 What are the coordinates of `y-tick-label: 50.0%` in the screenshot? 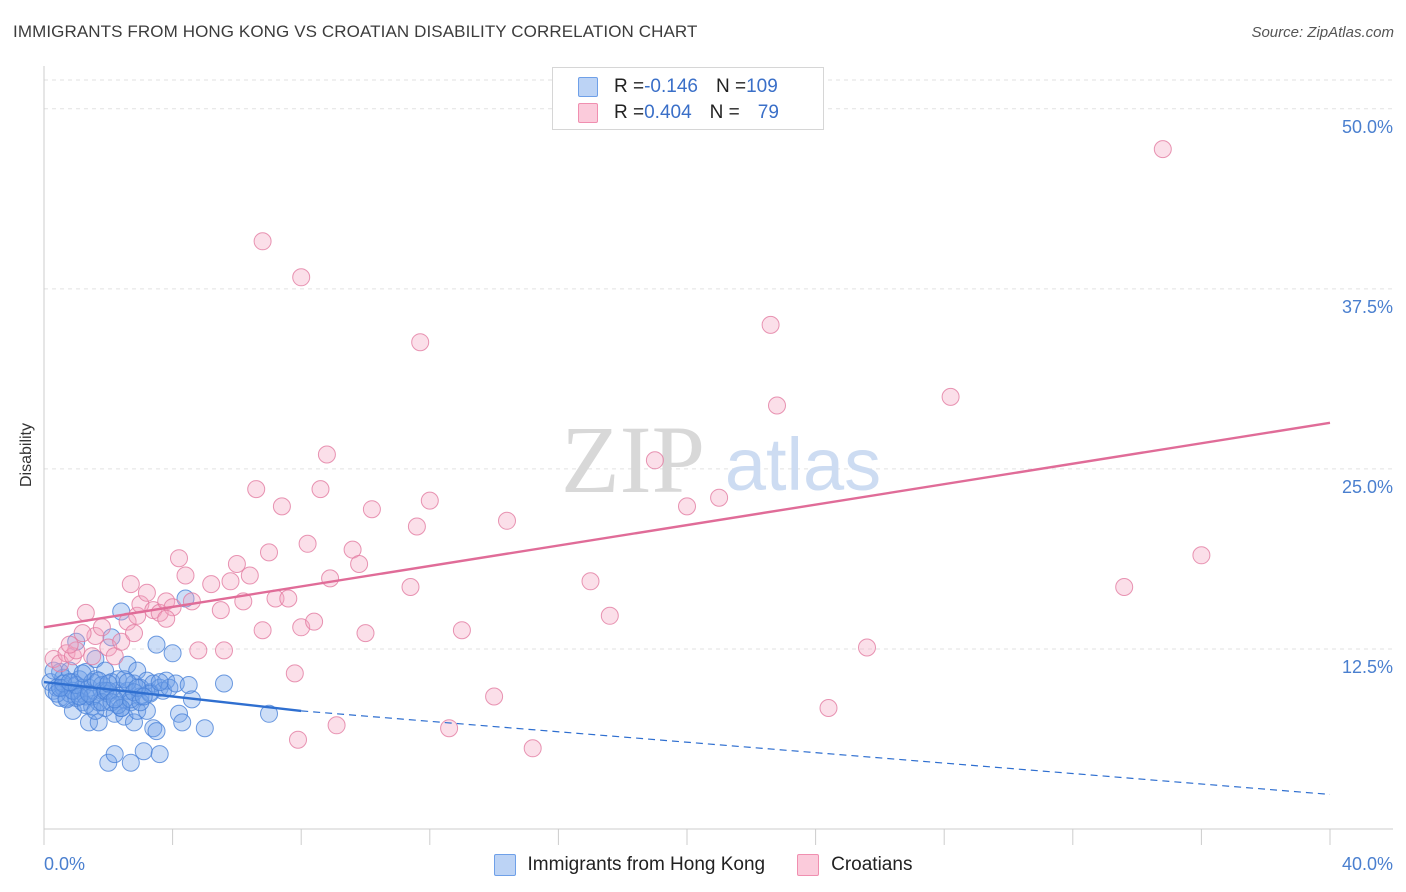 It's located at (1367, 127).